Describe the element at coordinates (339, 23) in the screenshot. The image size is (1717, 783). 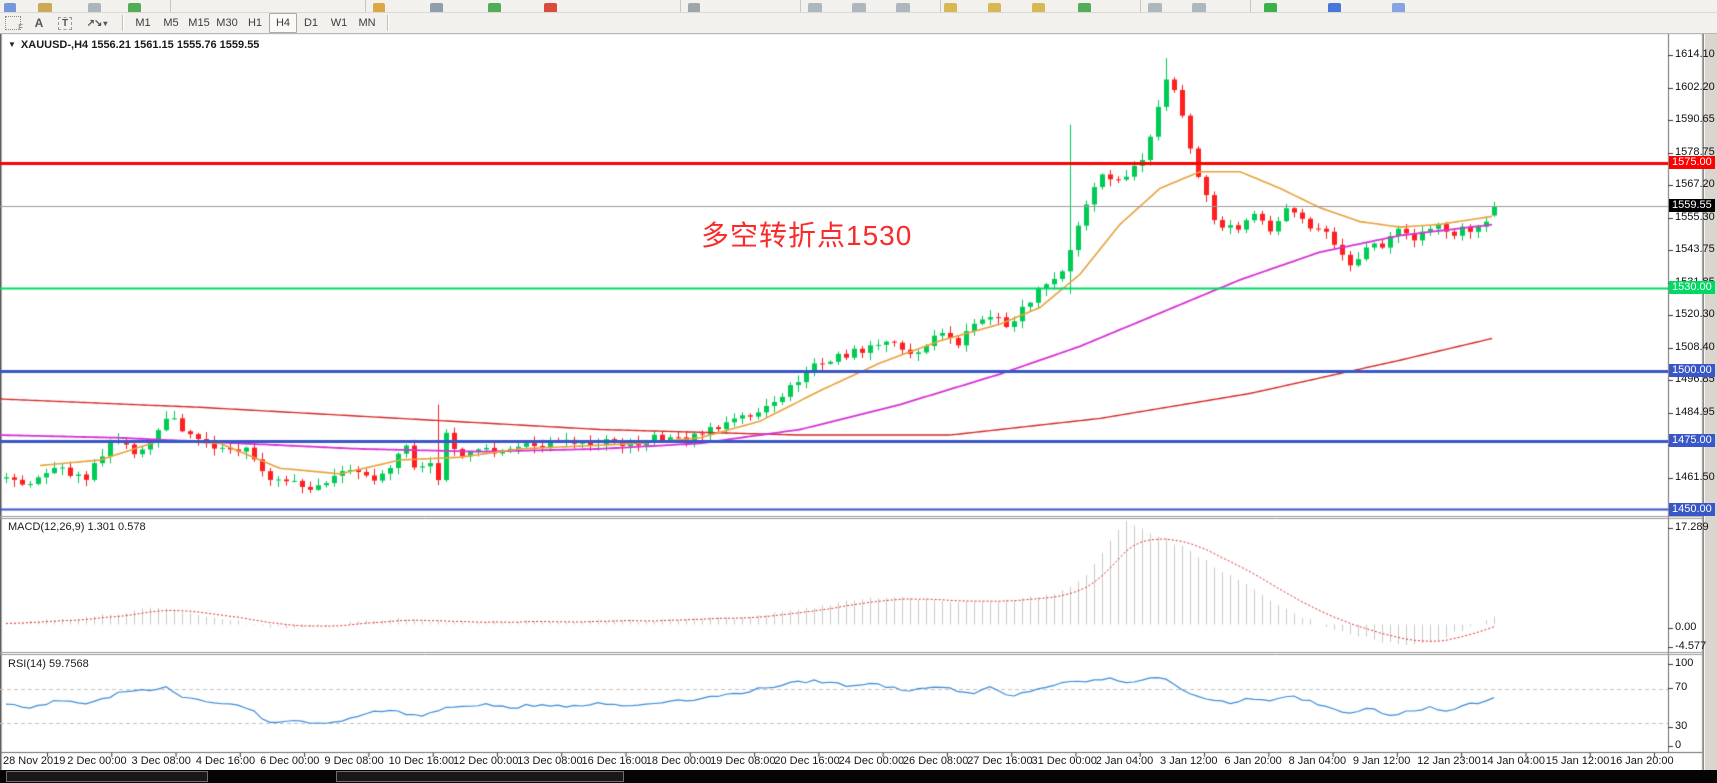
I see `timeframe-button-w1: W1` at that location.